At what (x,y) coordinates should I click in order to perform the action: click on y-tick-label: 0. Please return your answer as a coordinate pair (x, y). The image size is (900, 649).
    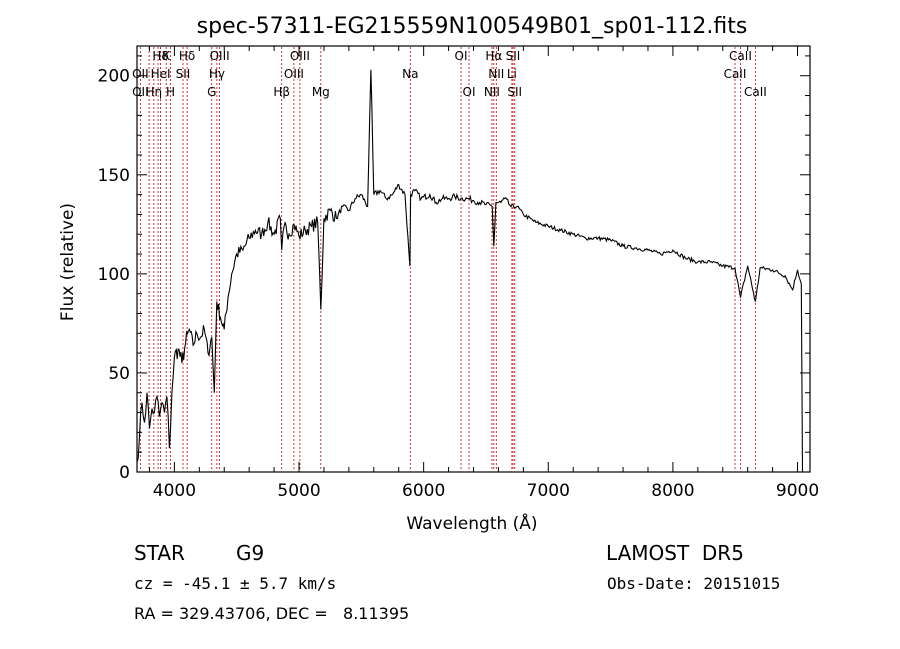
    Looking at the image, I should click on (124, 473).